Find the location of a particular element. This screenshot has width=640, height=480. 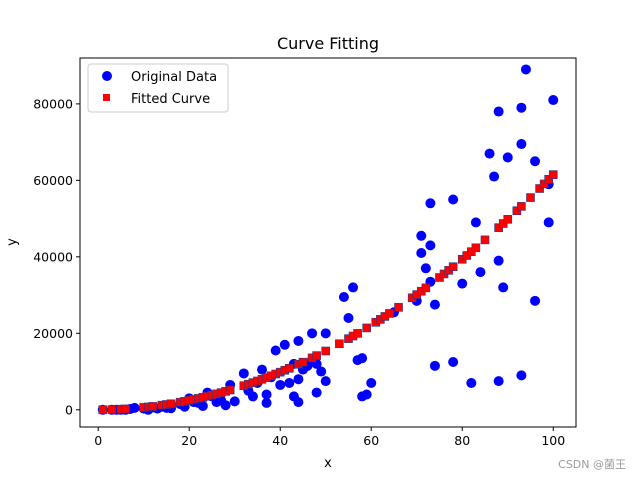

y-axis-label: y is located at coordinates (12, 242).